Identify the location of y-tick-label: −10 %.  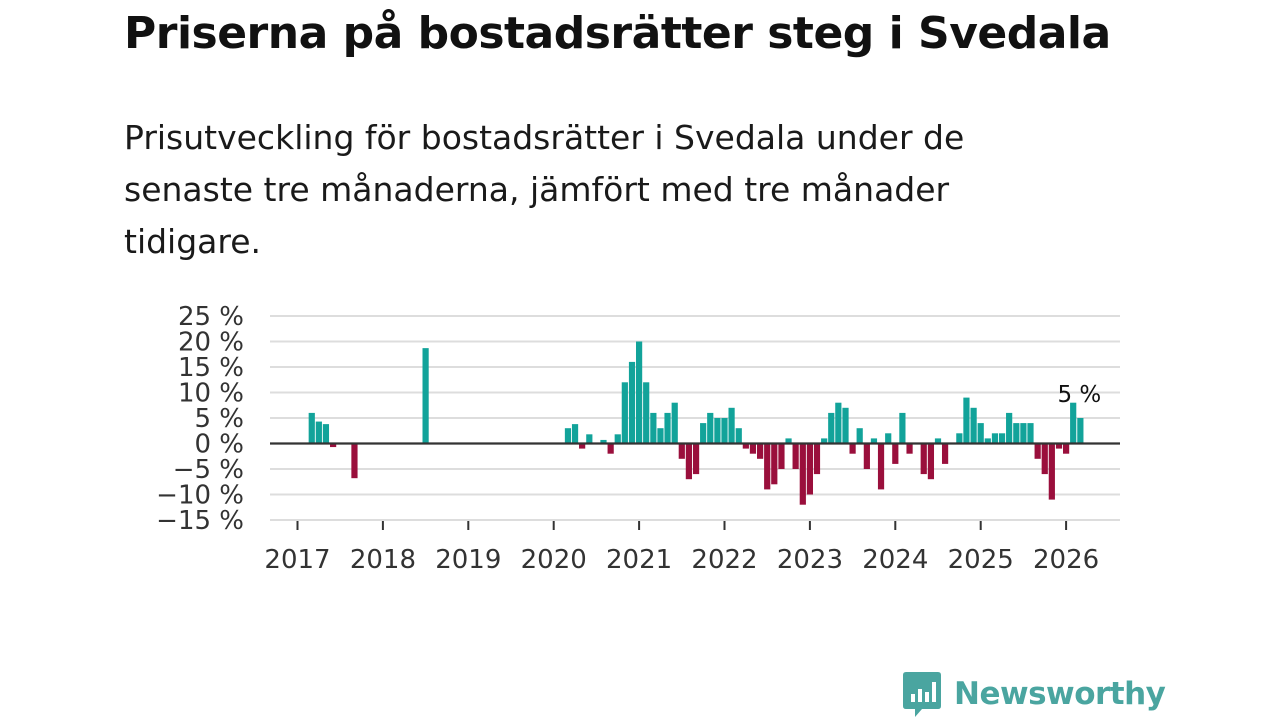
(200, 496).